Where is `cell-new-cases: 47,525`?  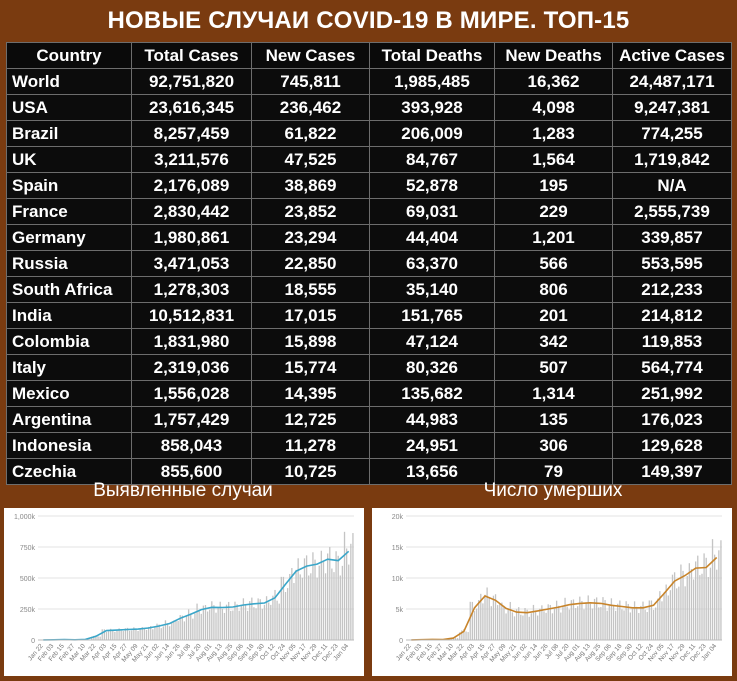 cell-new-cases: 47,525 is located at coordinates (311, 160).